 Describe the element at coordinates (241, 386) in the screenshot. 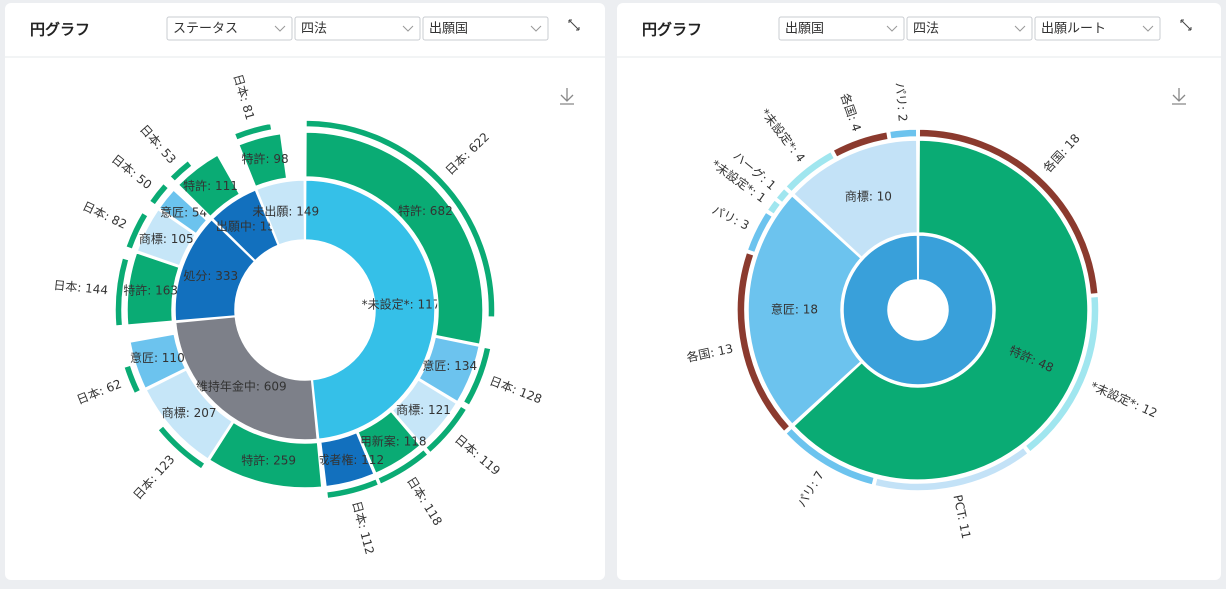

I see `segment-label: 維持年金中: 609` at that location.